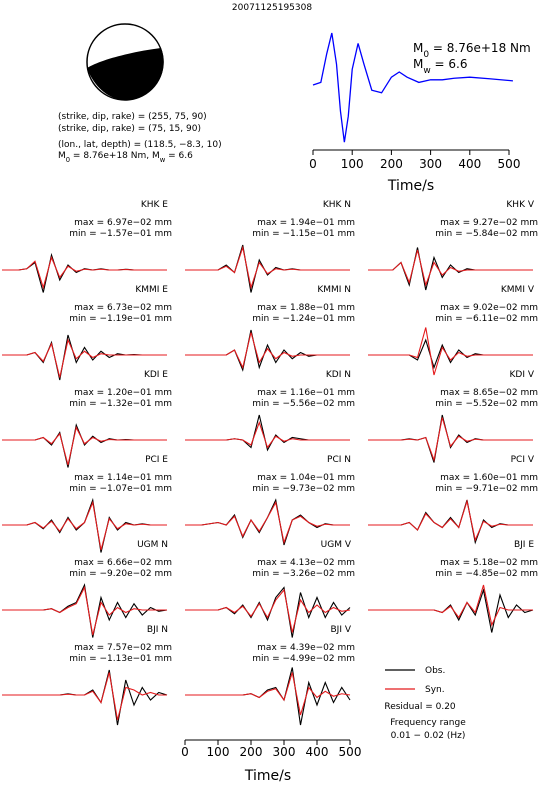  I want to click on station-name: BJI V, so click(340, 630).